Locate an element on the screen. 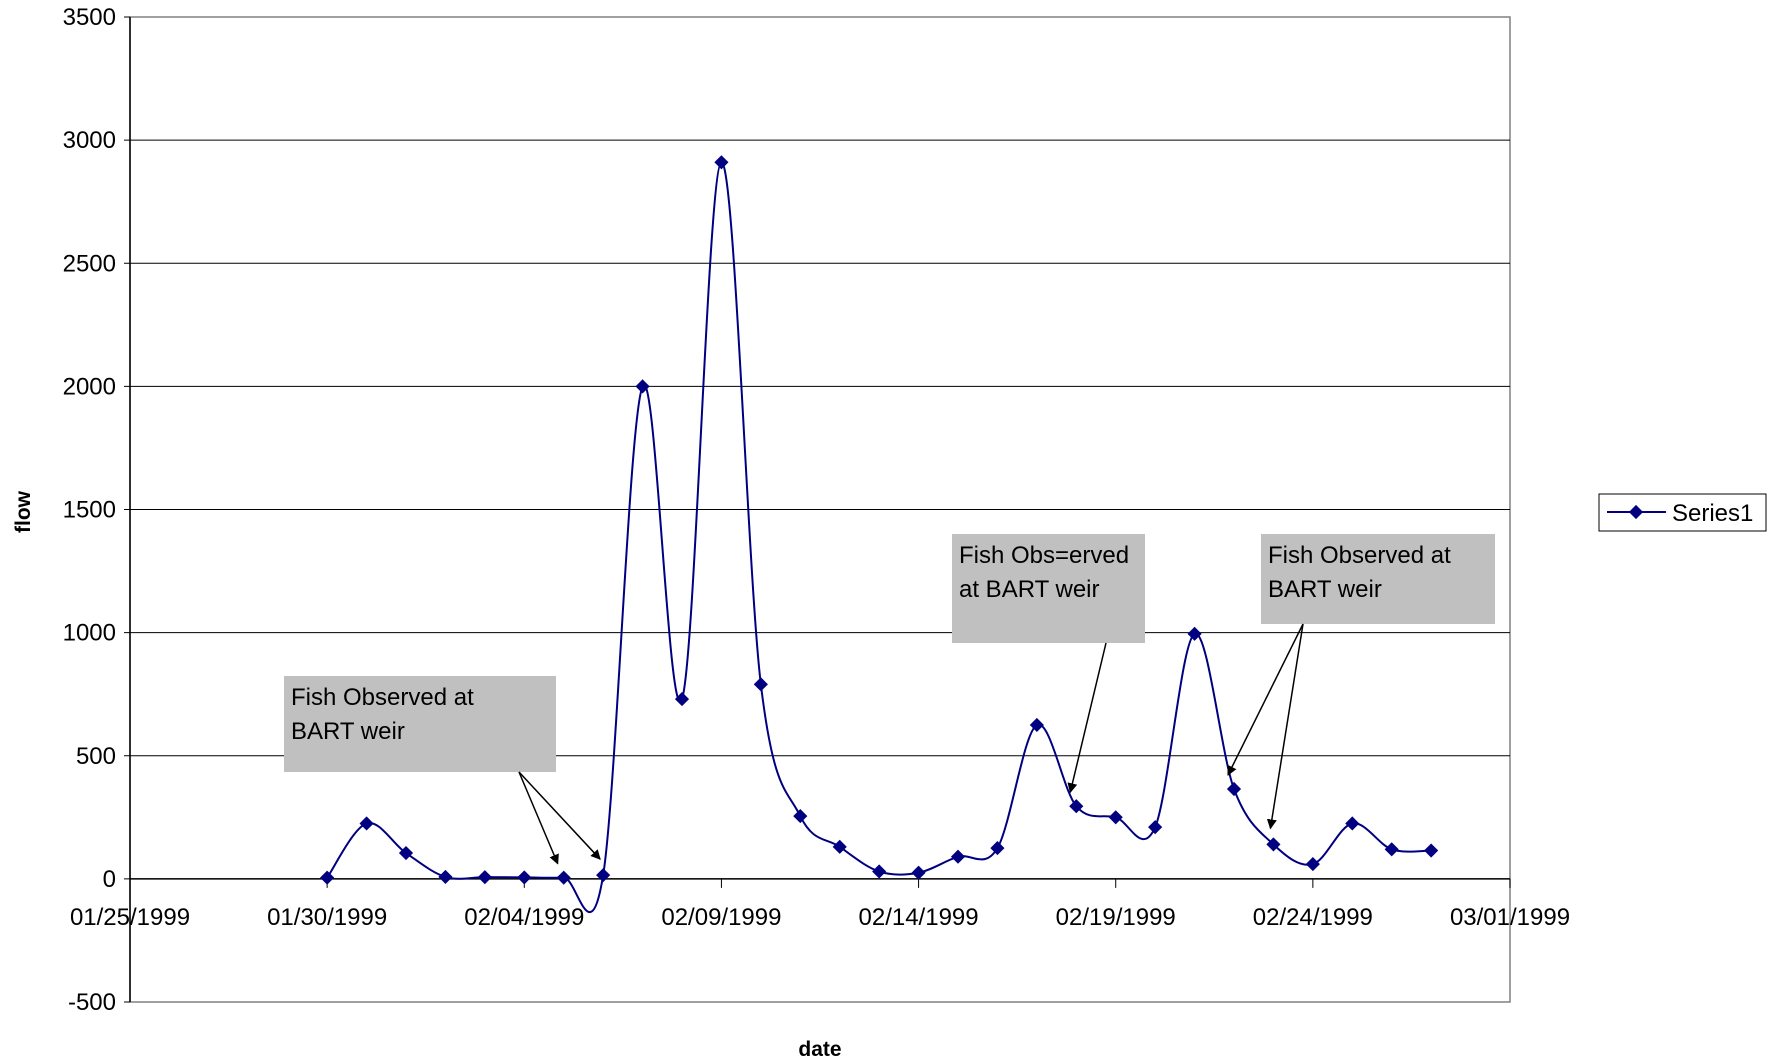  y-tick-label: 2500 is located at coordinates (89, 263).